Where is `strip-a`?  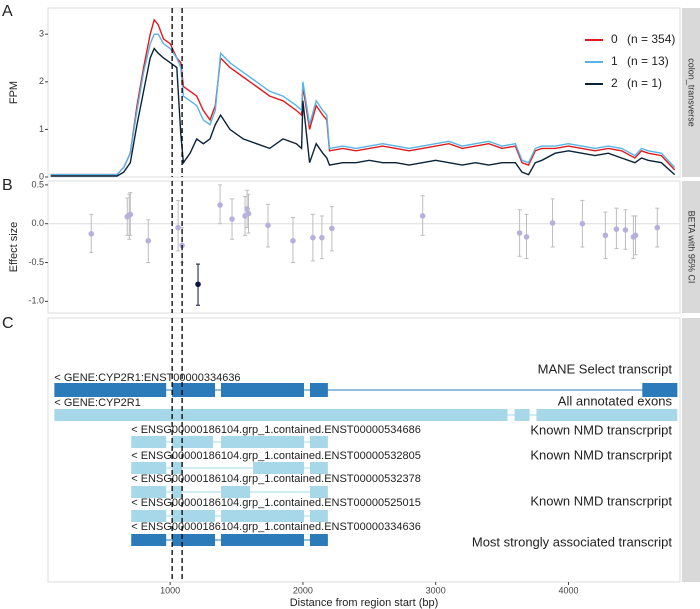 strip-a is located at coordinates (691, 92).